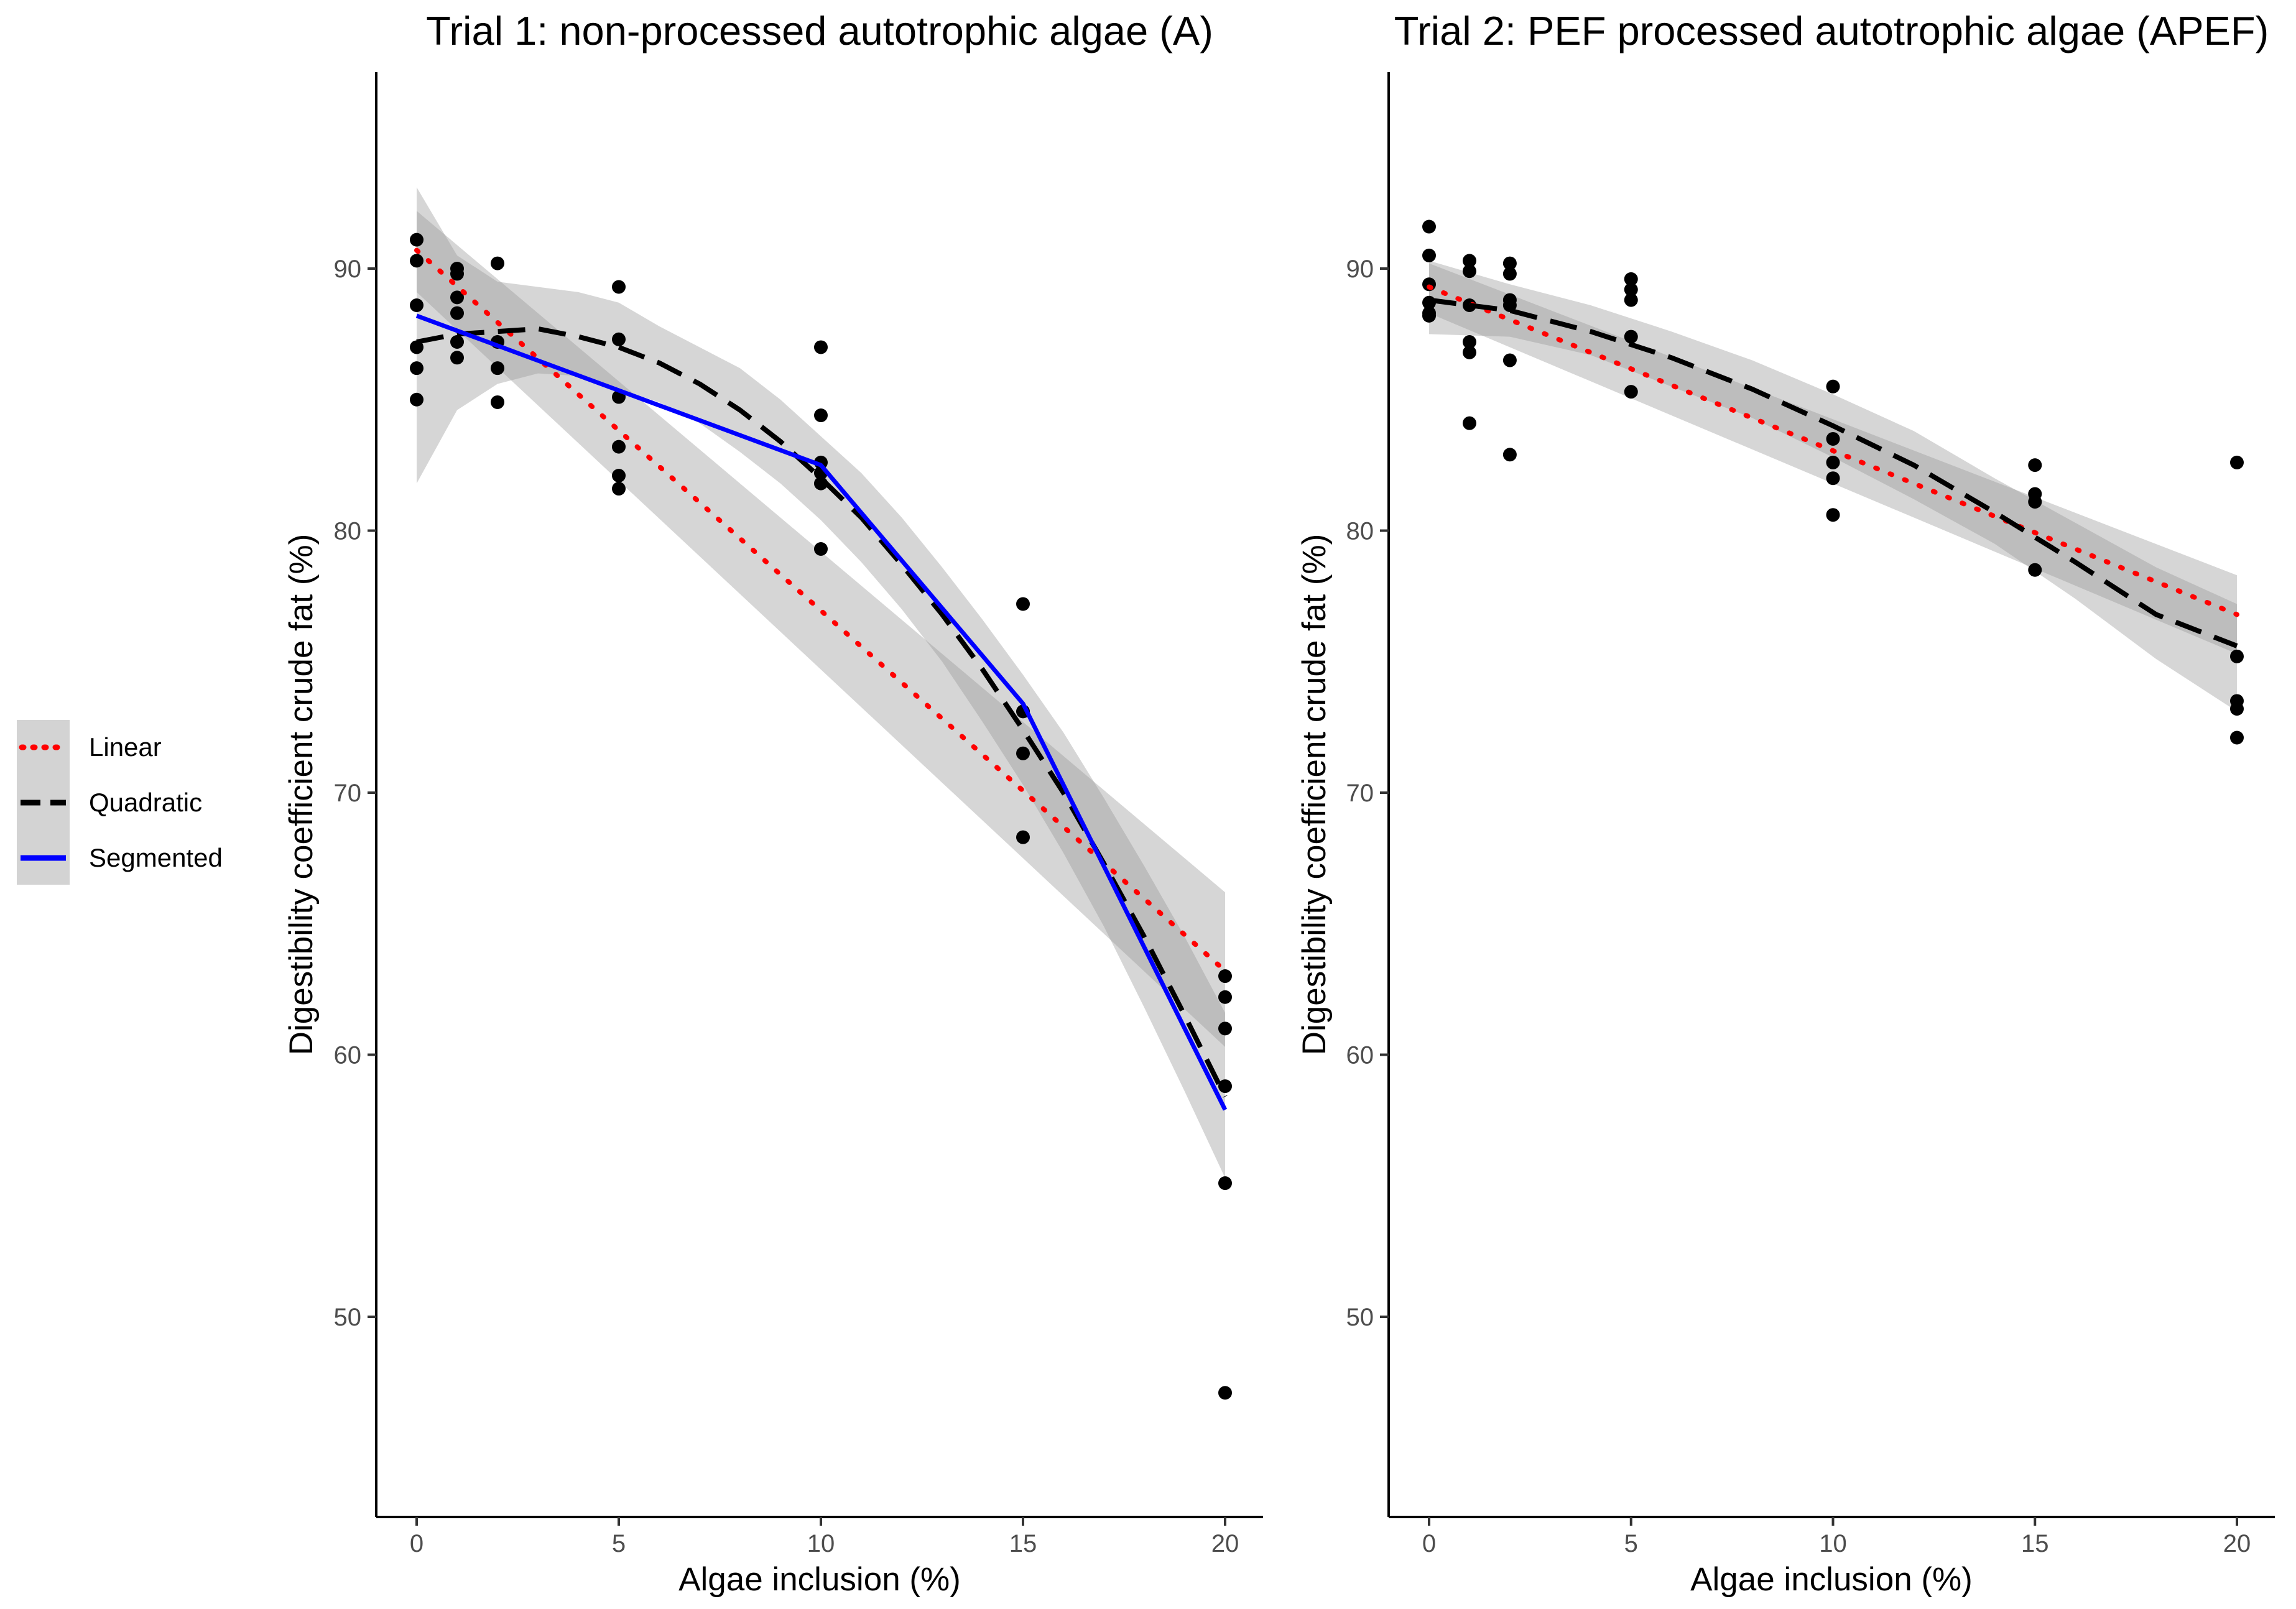 This screenshot has width=2296, height=1609. I want to click on panel-1-x-ticks: 0 5 10 15 20, so click(824, 1537).